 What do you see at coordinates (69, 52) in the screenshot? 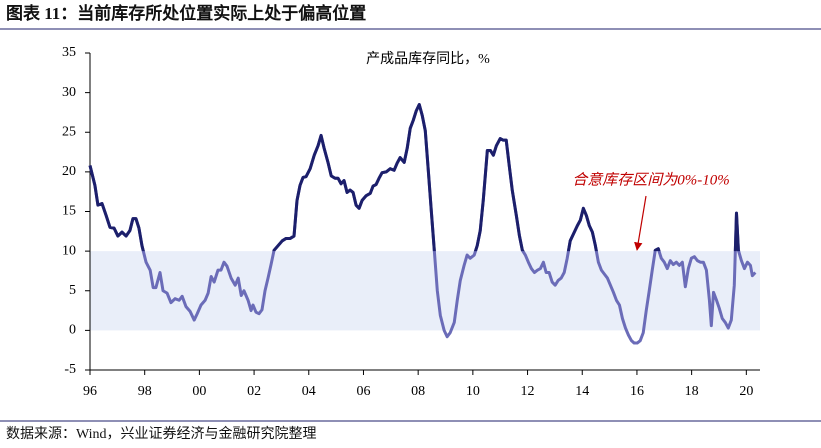
I see `y-tick-label: 35` at bounding box center [69, 52].